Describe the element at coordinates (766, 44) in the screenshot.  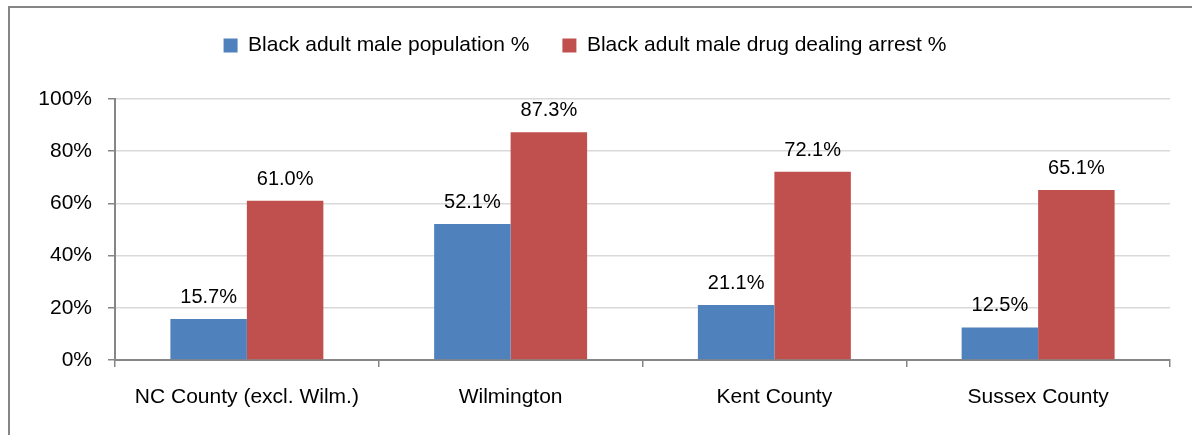
I see `legend-label: Black adult male drug dealing arrest %` at that location.